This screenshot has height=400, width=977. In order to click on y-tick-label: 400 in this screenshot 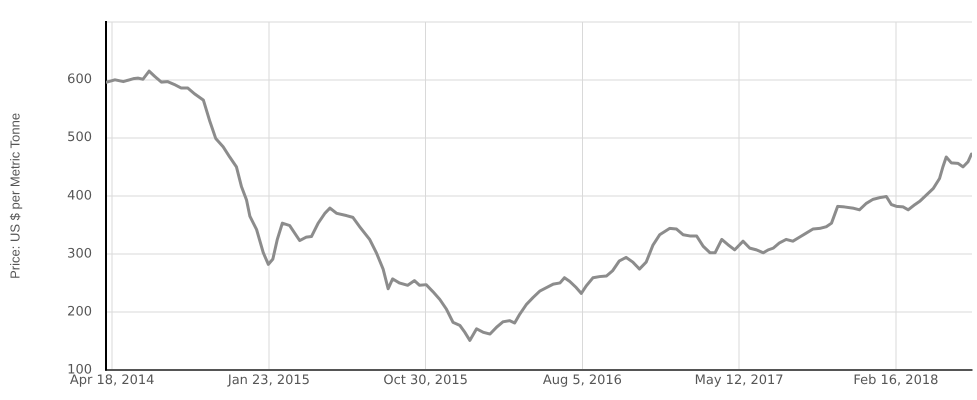, I will do `click(79, 196)`.